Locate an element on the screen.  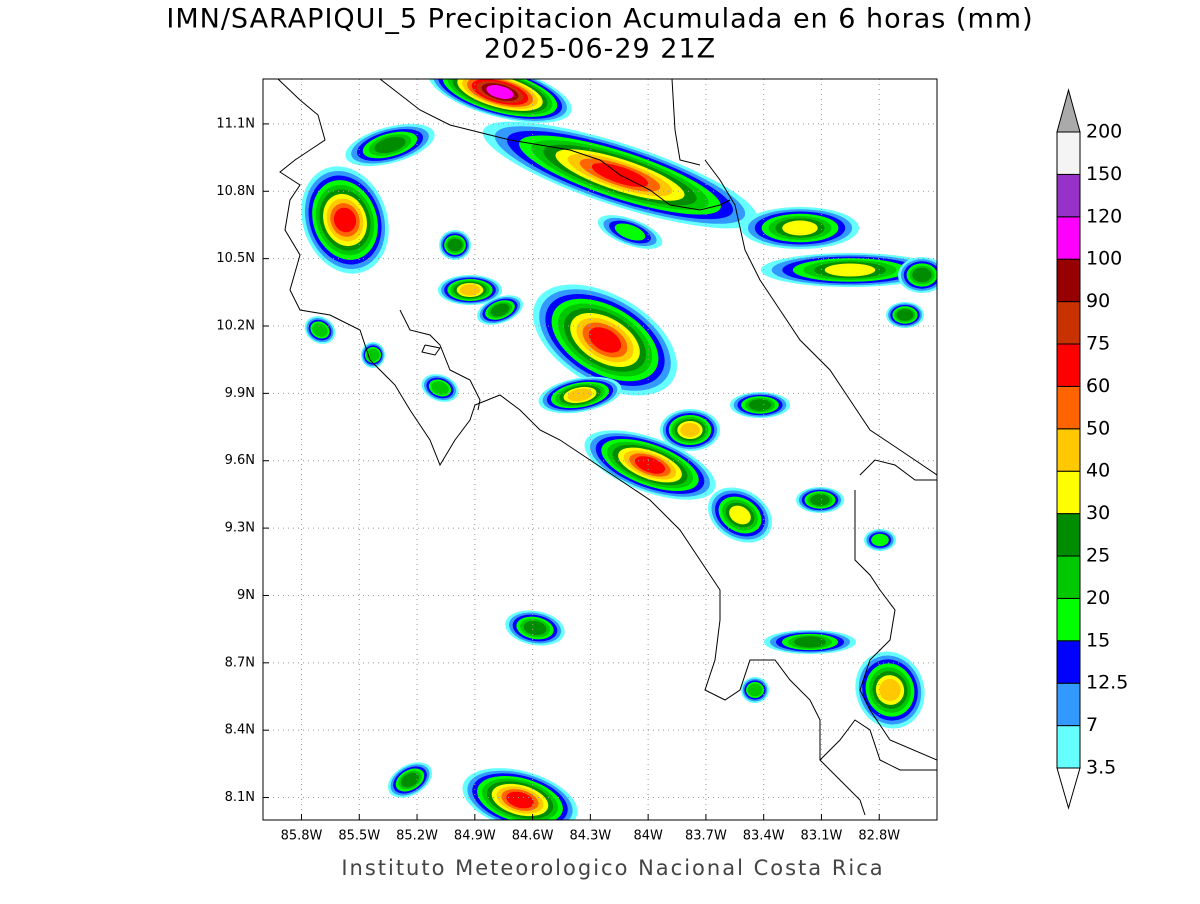
colorbar-label: 60 is located at coordinates (1098, 386).